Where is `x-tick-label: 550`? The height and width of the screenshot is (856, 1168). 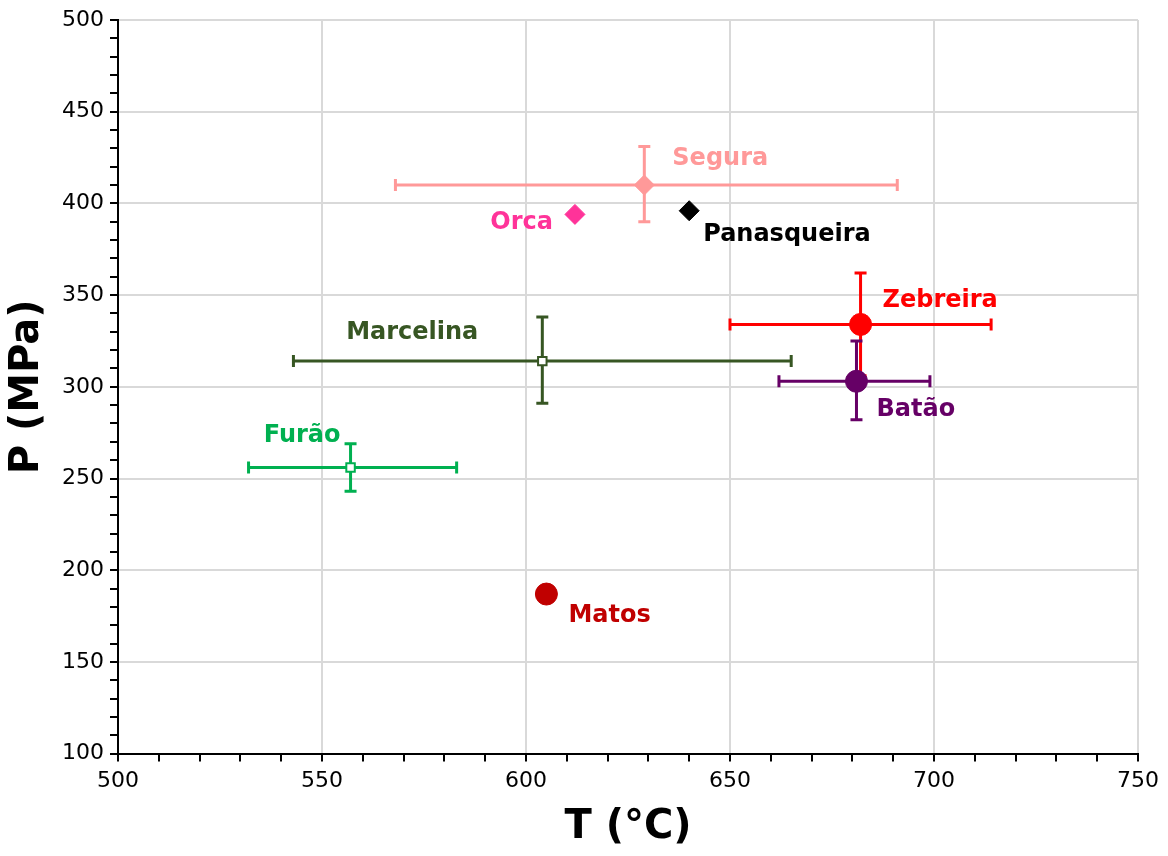
x-tick-label: 550 is located at coordinates (321, 779).